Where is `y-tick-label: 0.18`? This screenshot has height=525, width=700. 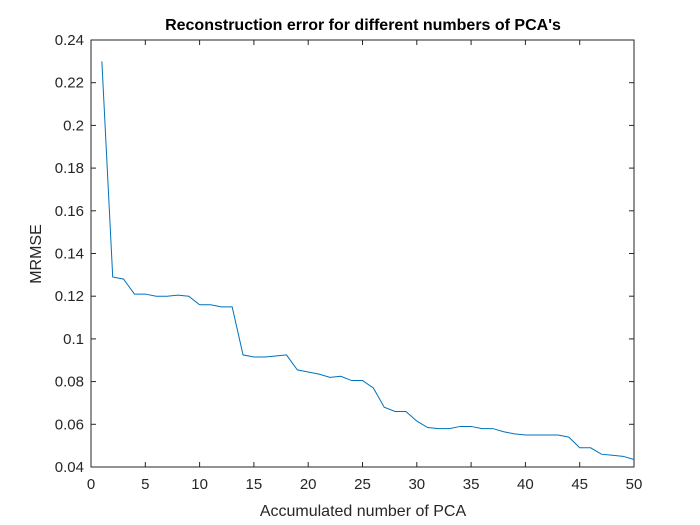 y-tick-label: 0.18 is located at coordinates (69, 168).